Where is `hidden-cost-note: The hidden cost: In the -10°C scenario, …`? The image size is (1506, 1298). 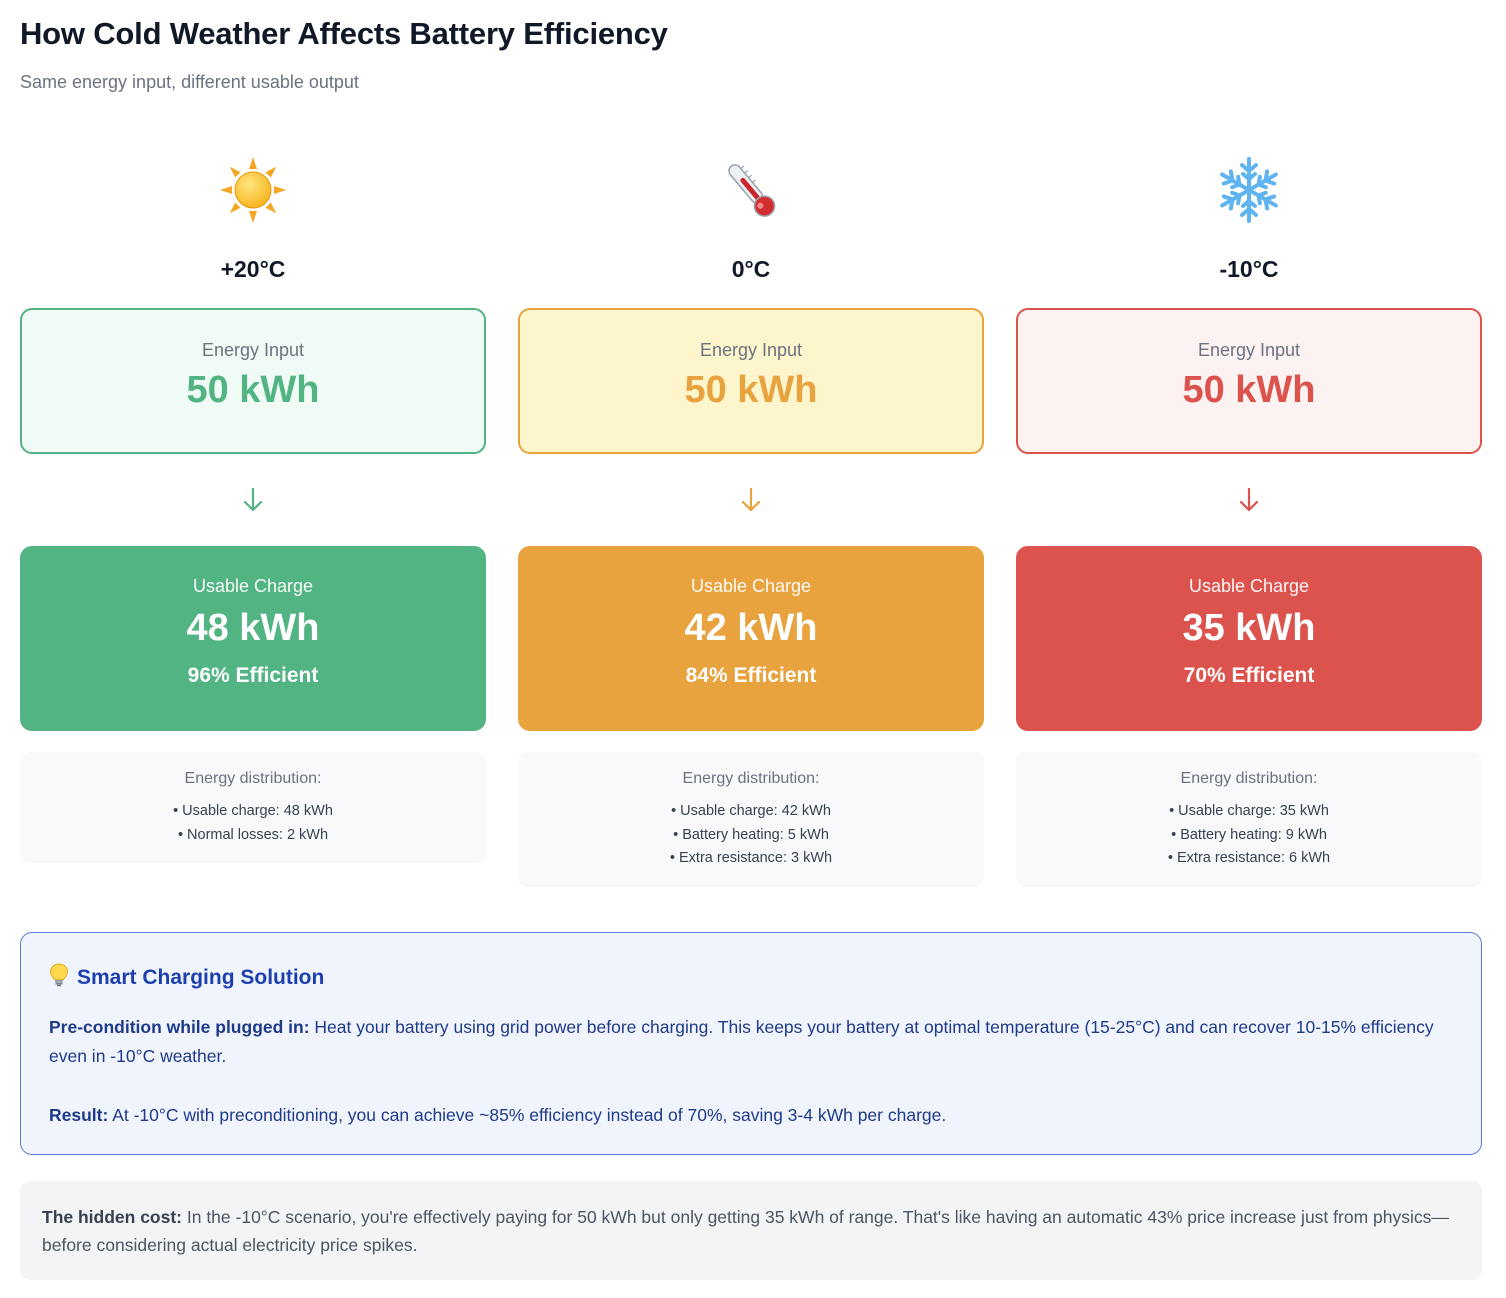 hidden-cost-note: The hidden cost: In the -10°C scenario, … is located at coordinates (751, 1230).